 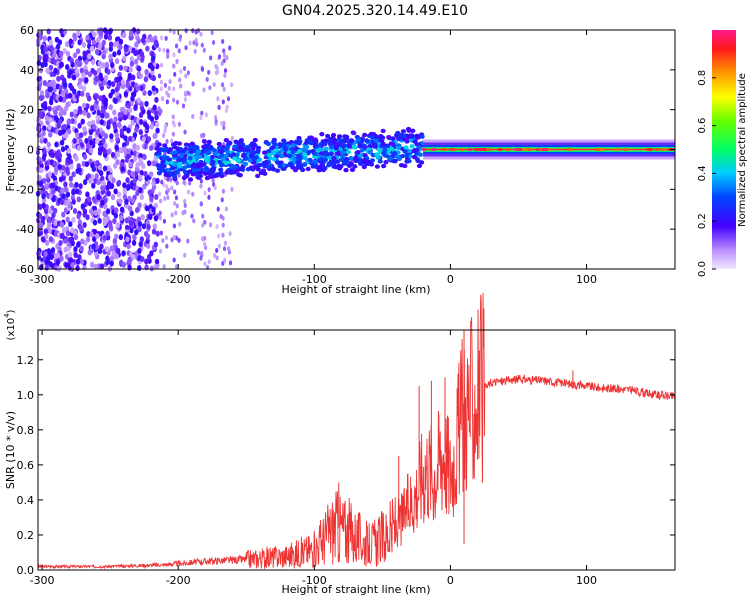 I want to click on spectrogram-x-label: Height of straight line (km), so click(x=355, y=289).